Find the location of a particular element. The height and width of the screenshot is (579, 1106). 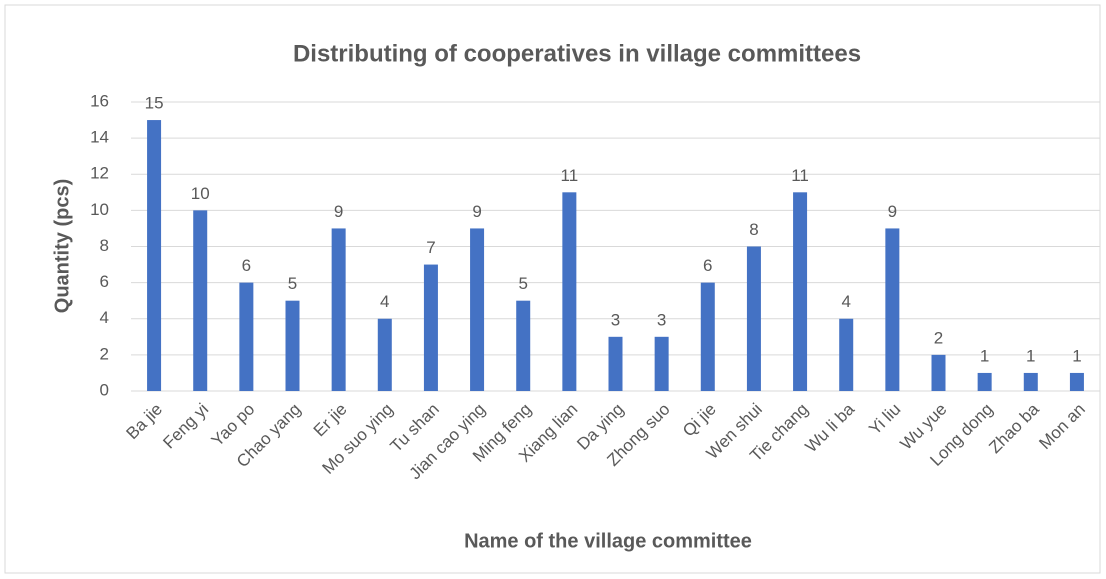

data-label: 8 is located at coordinates (753, 229).